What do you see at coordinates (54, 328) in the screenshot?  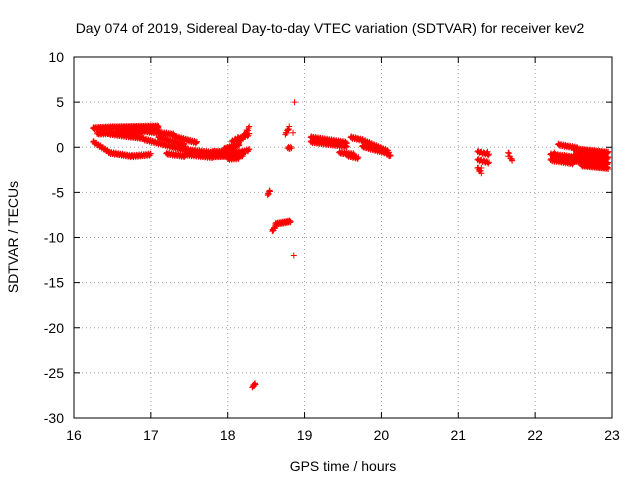 I see `y-tick-label: -20` at bounding box center [54, 328].